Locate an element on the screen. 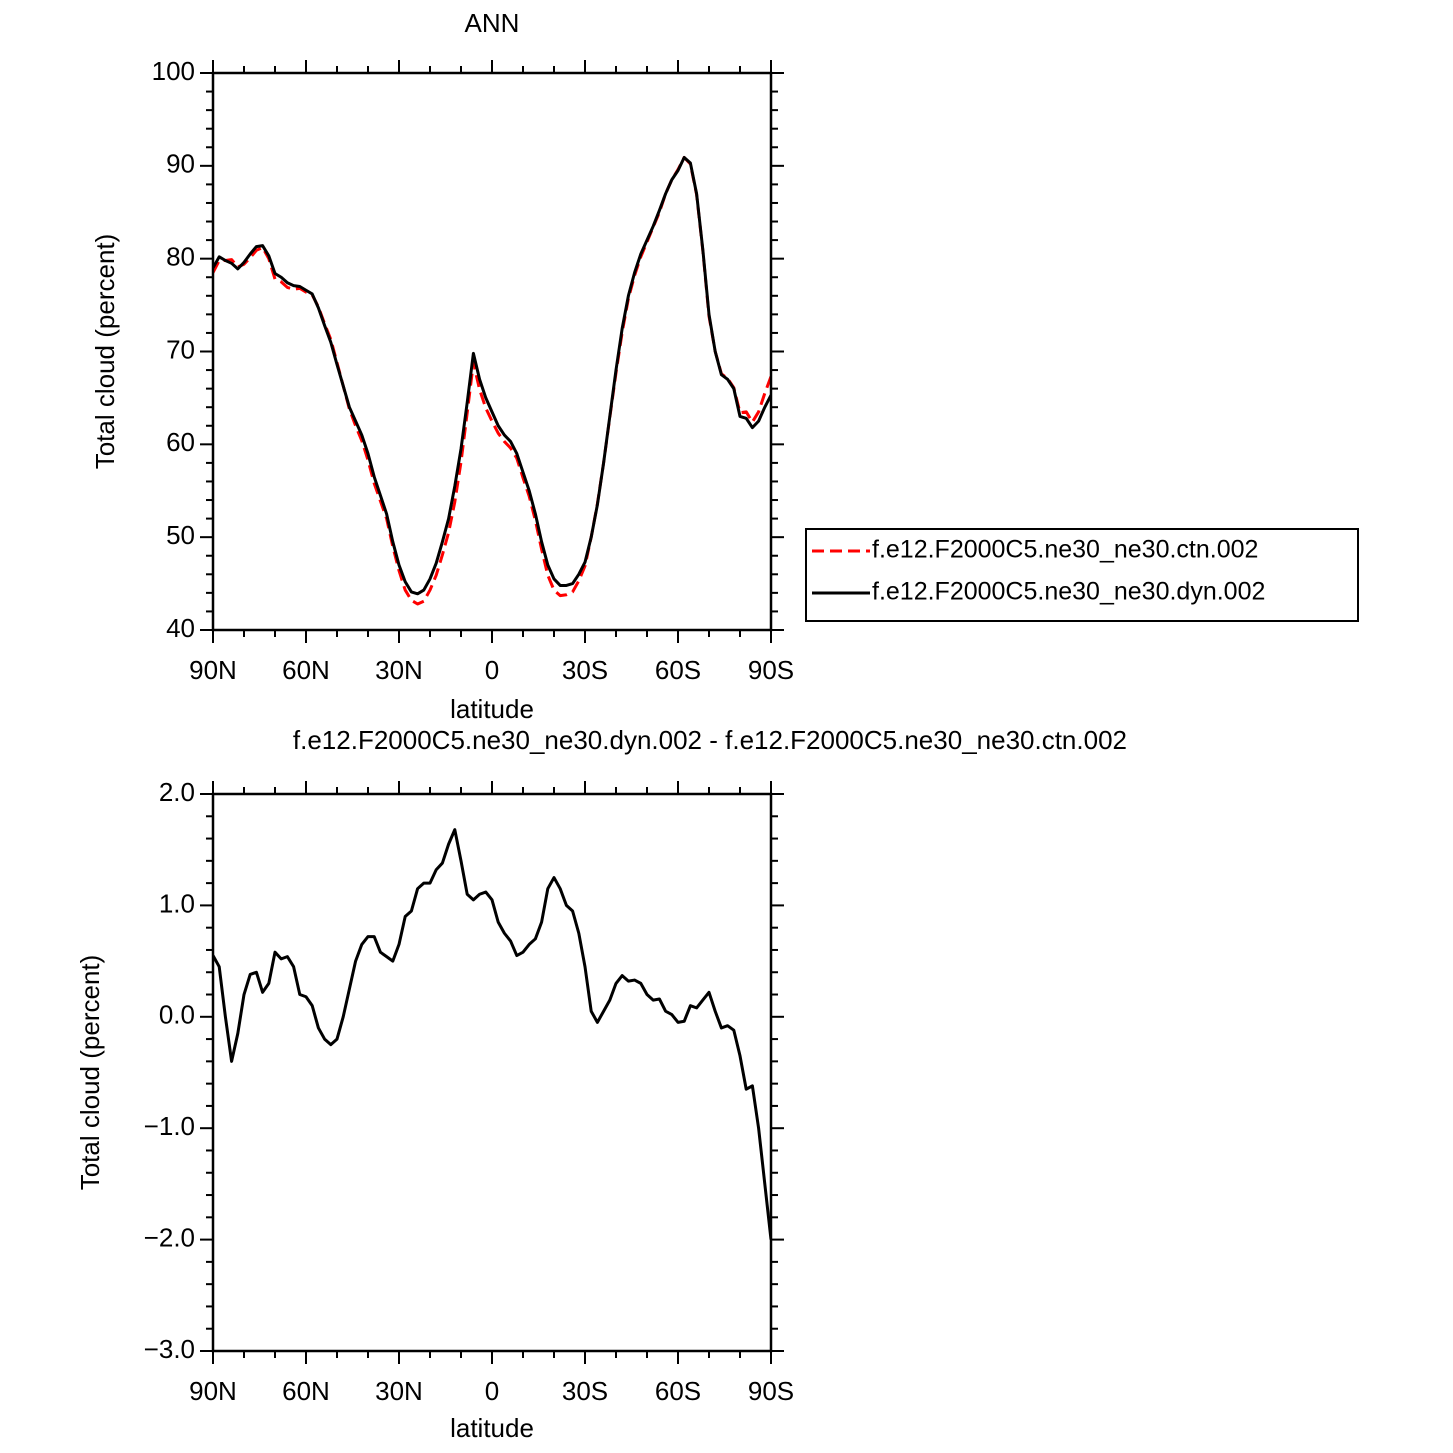 This screenshot has width=1453, height=1453. legend-text: f.e12.F2000C5.ne30_ne30.ctn.002 is located at coordinates (1065, 550).